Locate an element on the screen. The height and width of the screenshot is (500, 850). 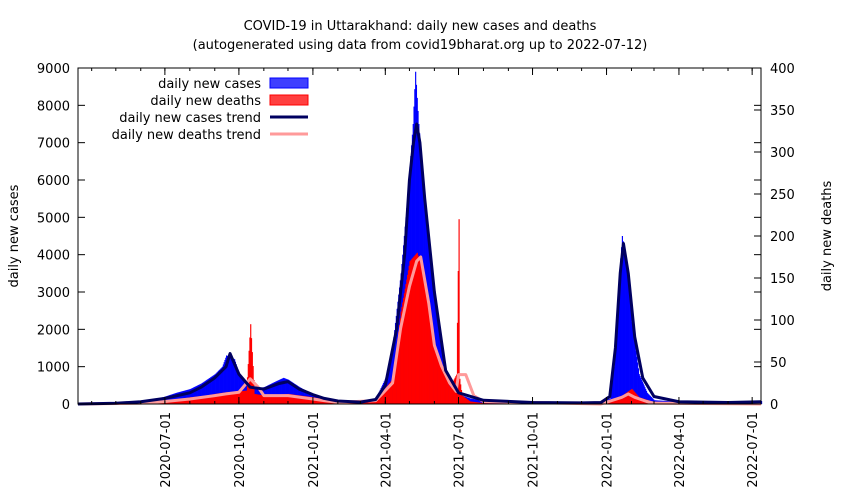
y2-tick-label: 100 is located at coordinates (782, 321).